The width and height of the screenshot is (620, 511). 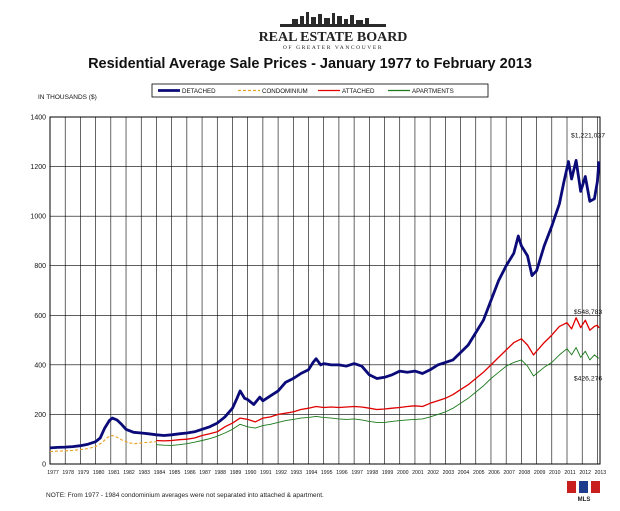 I want to click on x-tick-label: 1978, so click(x=68, y=473).